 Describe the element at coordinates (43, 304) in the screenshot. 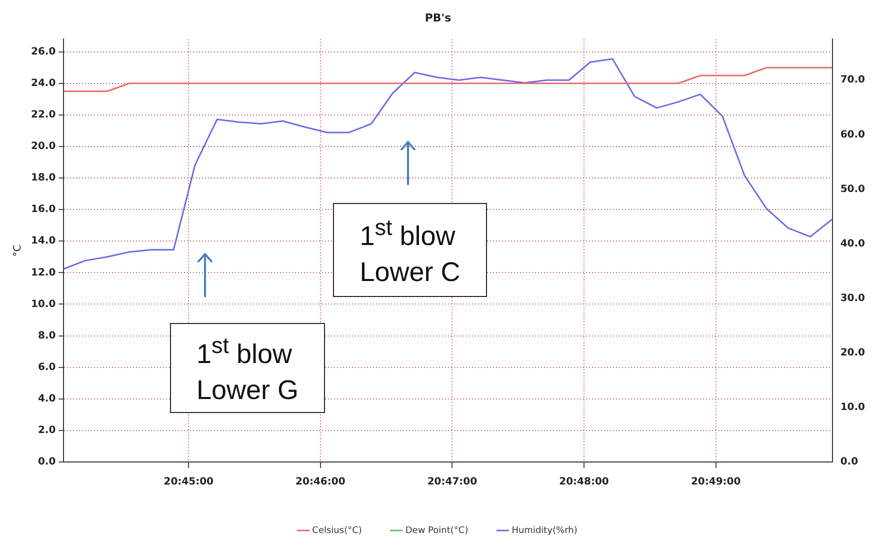

I see `y-tick-label: 10.0` at that location.